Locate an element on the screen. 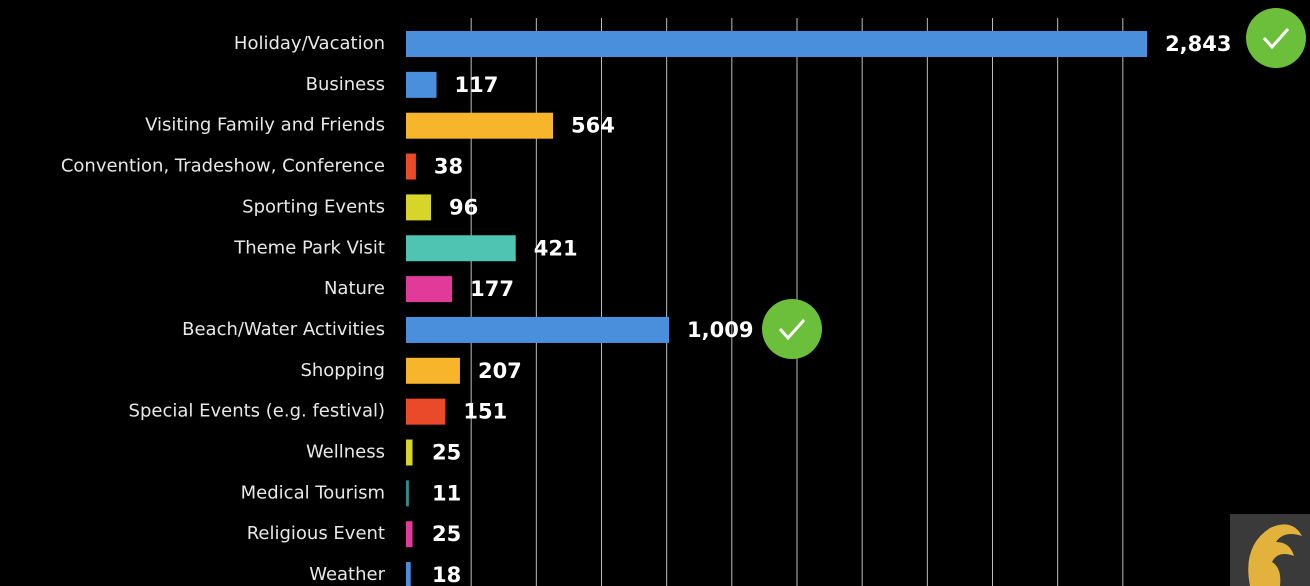 Image resolution: width=1310 pixels, height=586 pixels. category-label: Theme Park Visit is located at coordinates (309, 247).